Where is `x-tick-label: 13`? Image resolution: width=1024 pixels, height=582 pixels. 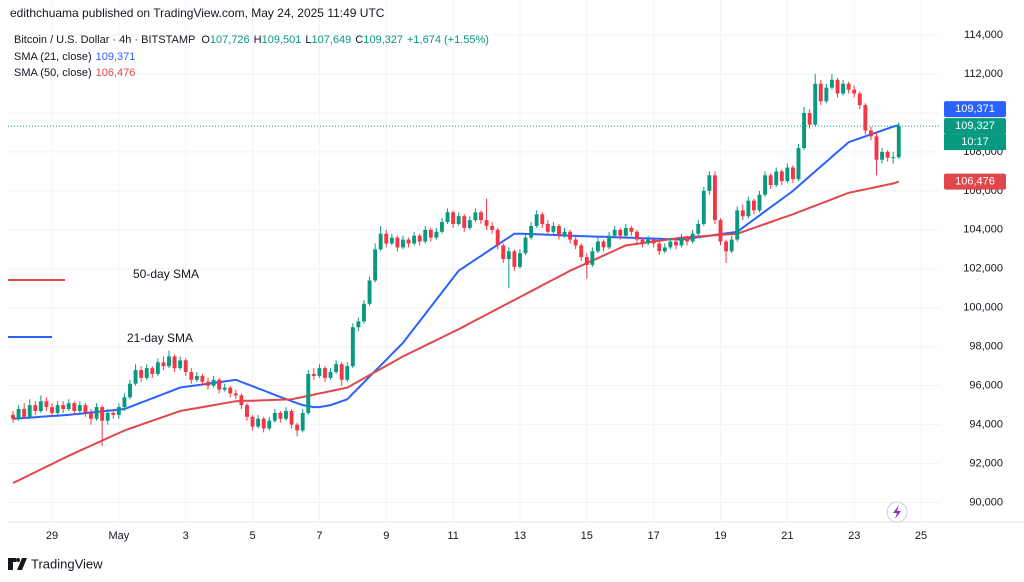
x-tick-label: 13 is located at coordinates (520, 536).